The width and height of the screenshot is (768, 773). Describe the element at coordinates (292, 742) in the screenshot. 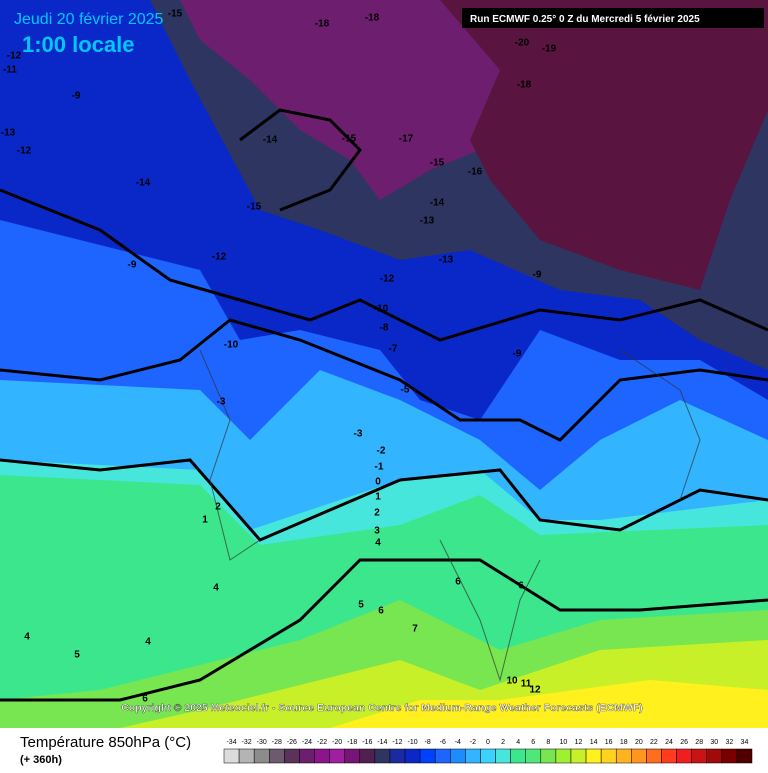

I see `legend-tick-label: -26` at that location.